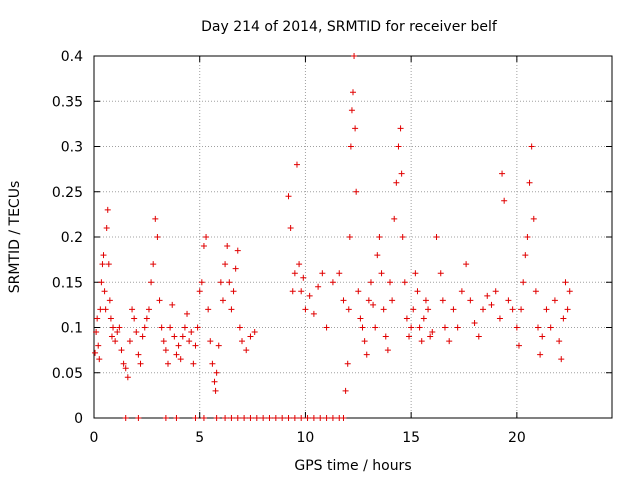  Describe the element at coordinates (352, 466) in the screenshot. I see `x-axis-label: GPS time / hours` at that location.